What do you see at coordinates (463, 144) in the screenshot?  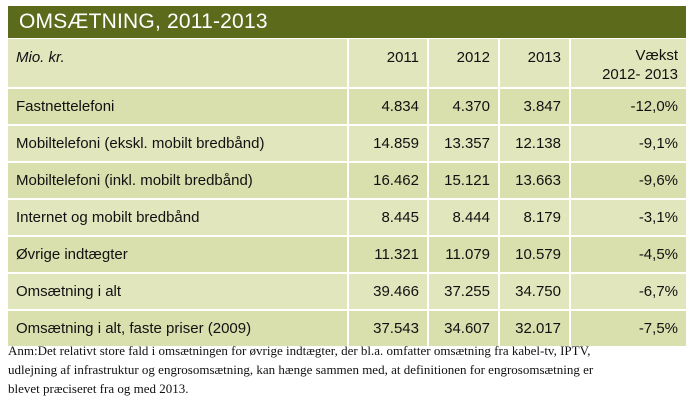 I see `value-2012: 13.357` at bounding box center [463, 144].